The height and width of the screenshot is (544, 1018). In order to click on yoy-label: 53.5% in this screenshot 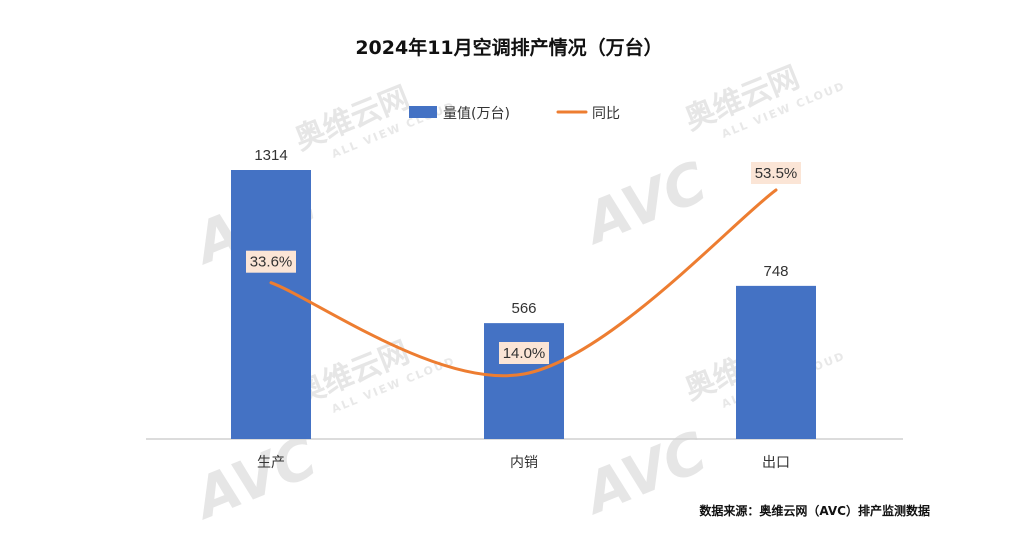, I will do `click(776, 173)`.